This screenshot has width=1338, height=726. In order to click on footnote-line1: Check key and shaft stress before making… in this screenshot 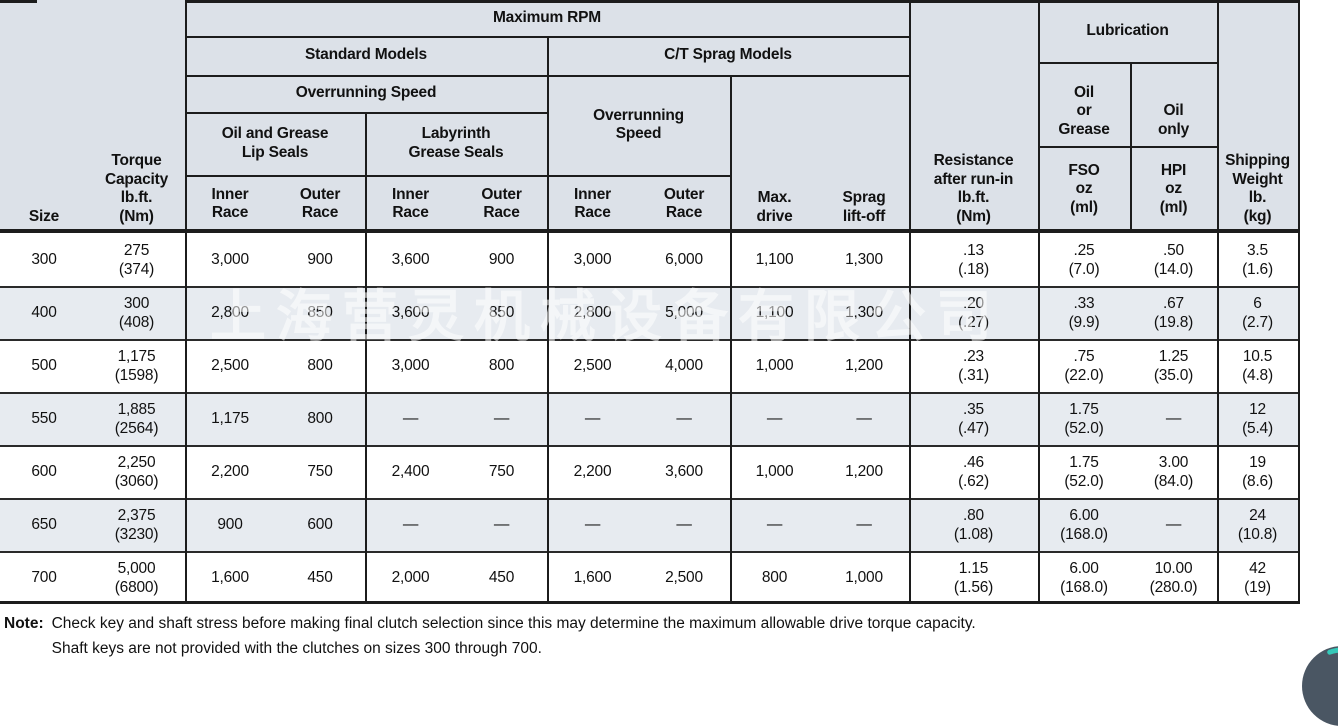, I will do `click(513, 623)`.